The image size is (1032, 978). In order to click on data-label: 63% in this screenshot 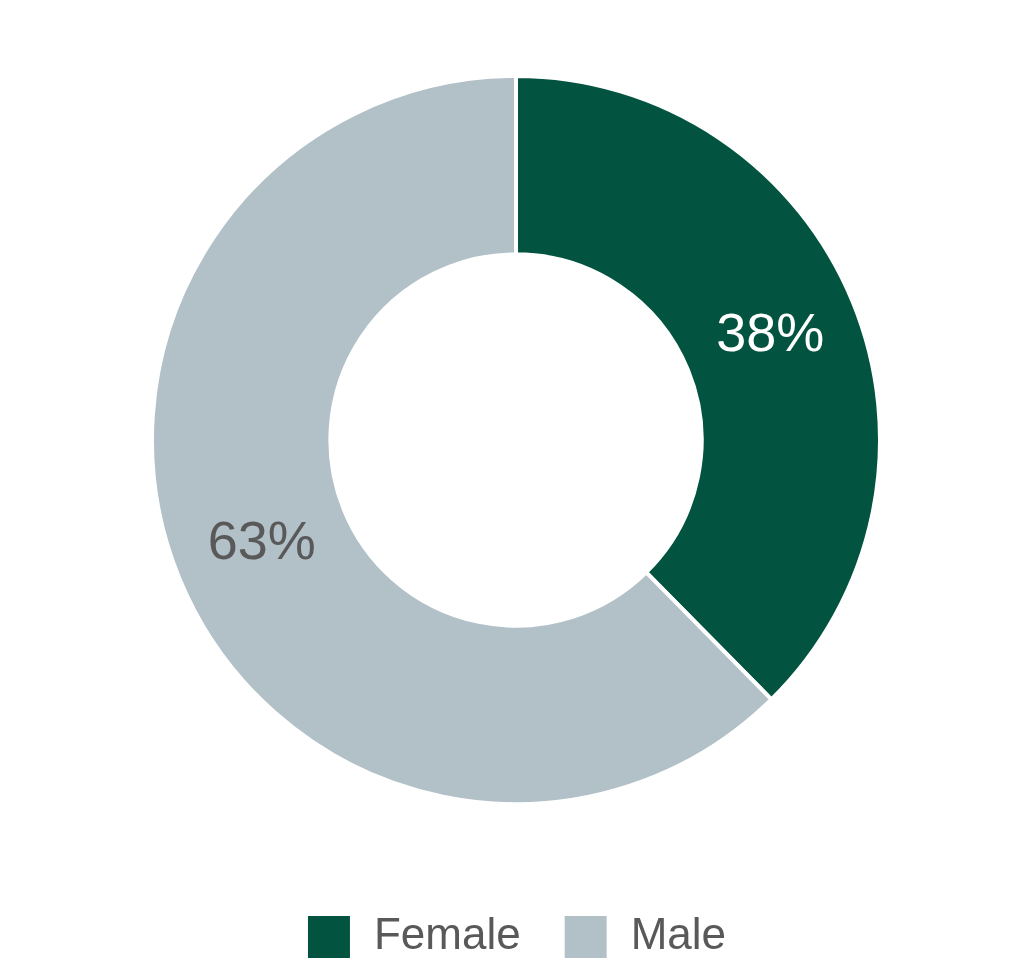, I will do `click(261, 540)`.